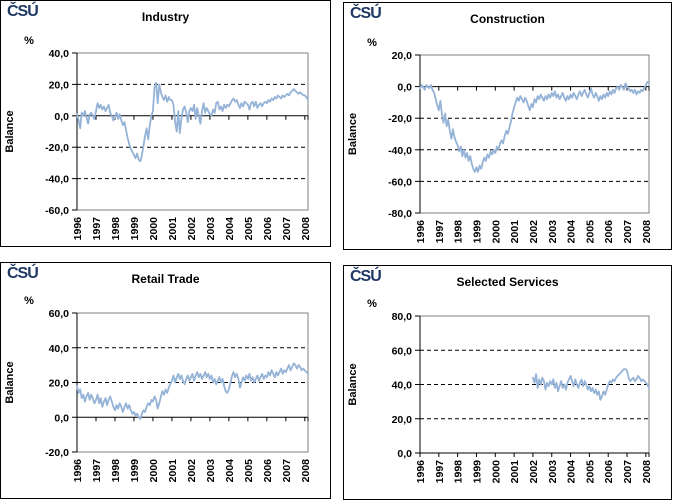 The width and height of the screenshot is (673, 500). What do you see at coordinates (400, 214) in the screenshot?
I see `y-tick-label: -80,0` at bounding box center [400, 214].